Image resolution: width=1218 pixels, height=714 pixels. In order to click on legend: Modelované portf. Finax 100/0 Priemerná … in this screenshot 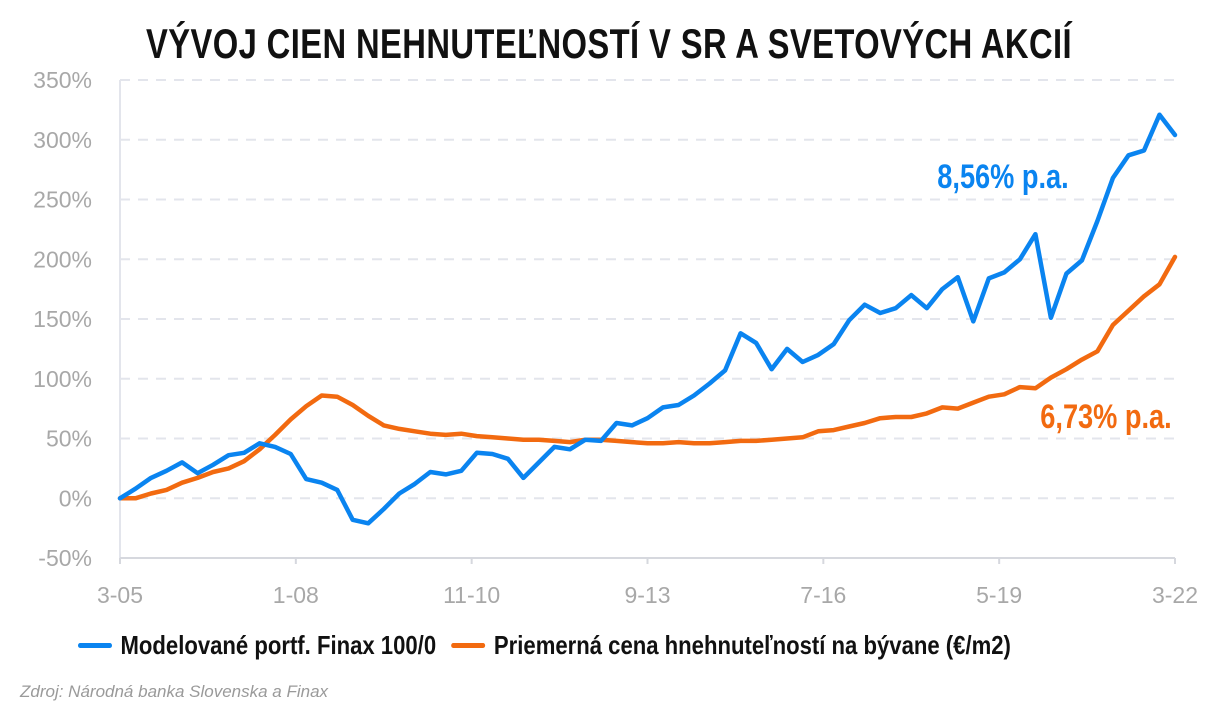, I will do `click(552, 645)`.